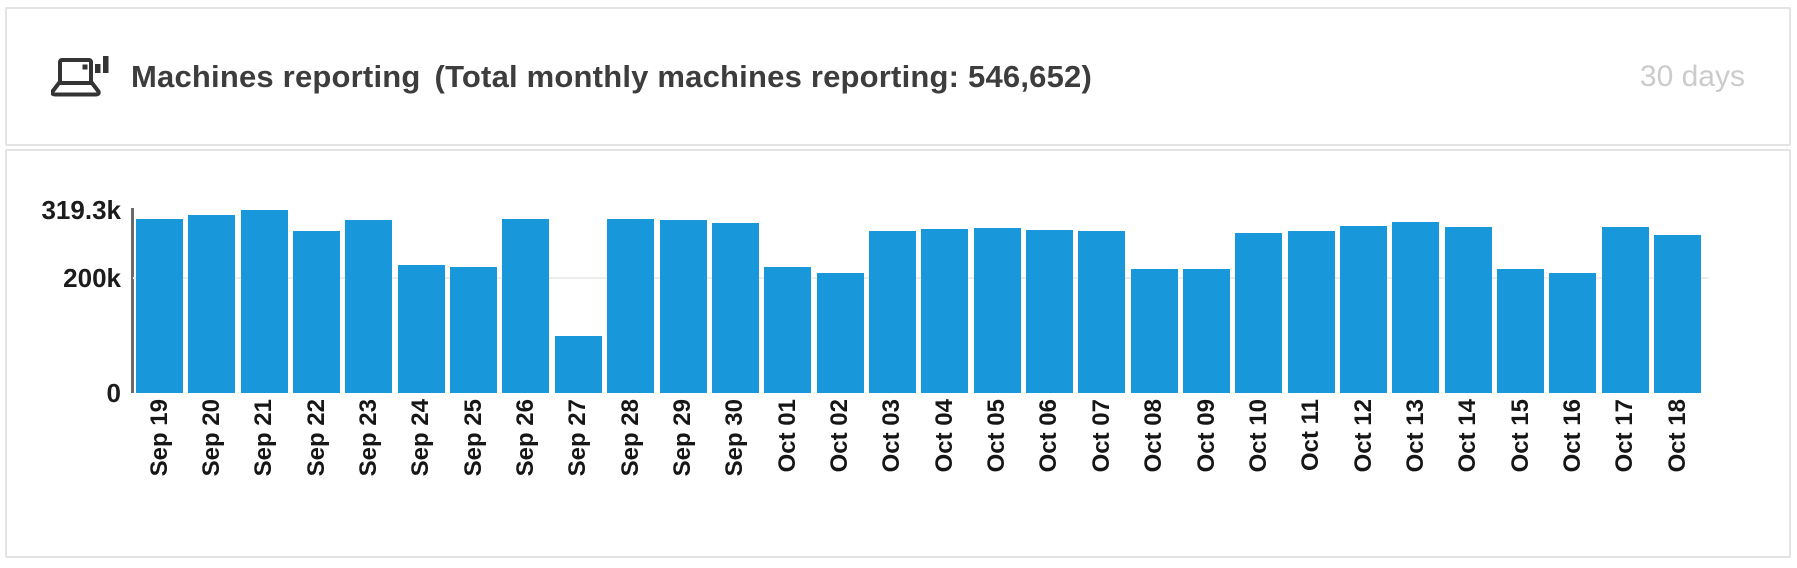 Image resolution: width=1797 pixels, height=568 pixels. I want to click on x-tick-label-sep-22: Sep 22, so click(316, 438).